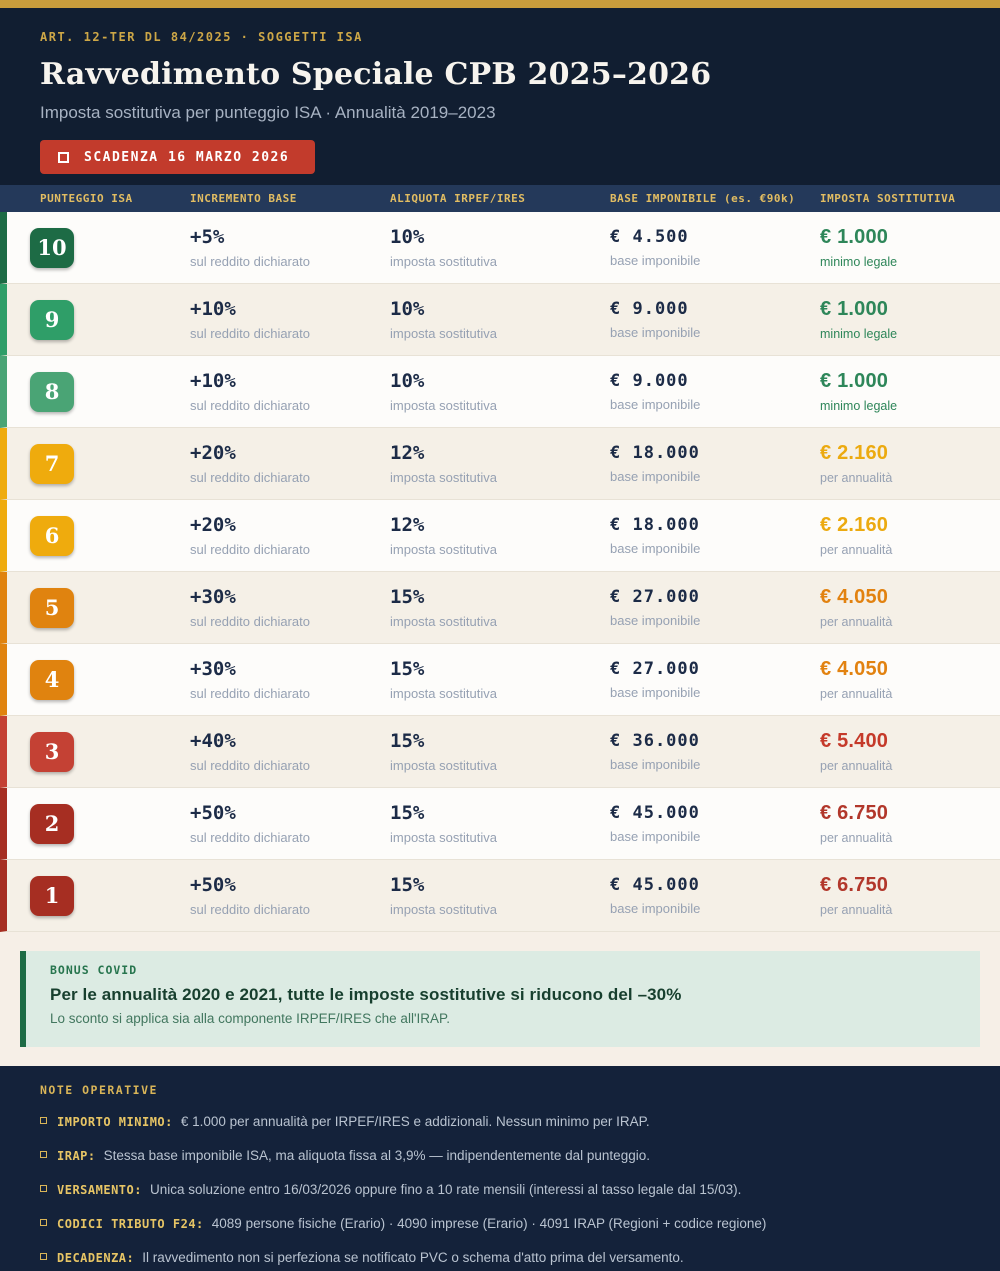 The height and width of the screenshot is (1271, 1000). I want to click on tax-sublabel: minimo legale, so click(859, 262).